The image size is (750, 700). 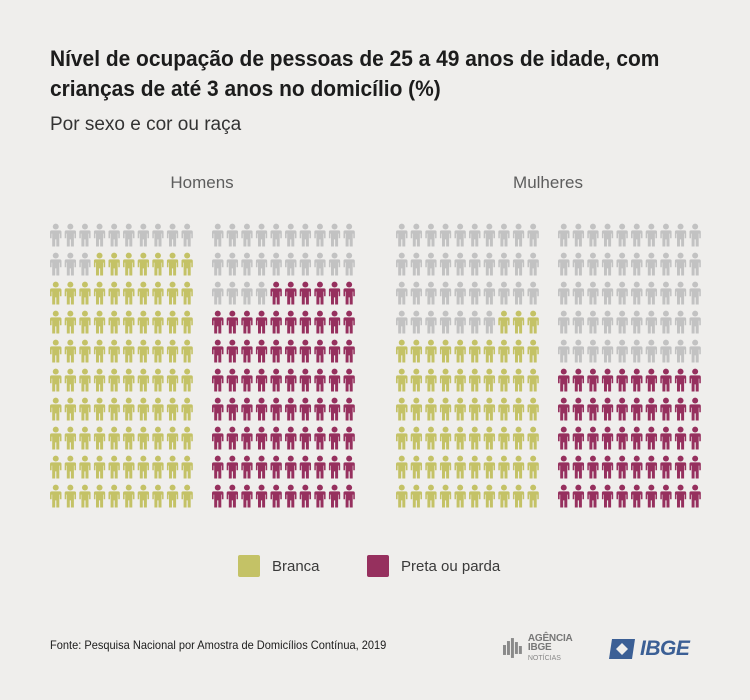 I want to click on ibge-logo: IBGE, so click(x=649, y=649).